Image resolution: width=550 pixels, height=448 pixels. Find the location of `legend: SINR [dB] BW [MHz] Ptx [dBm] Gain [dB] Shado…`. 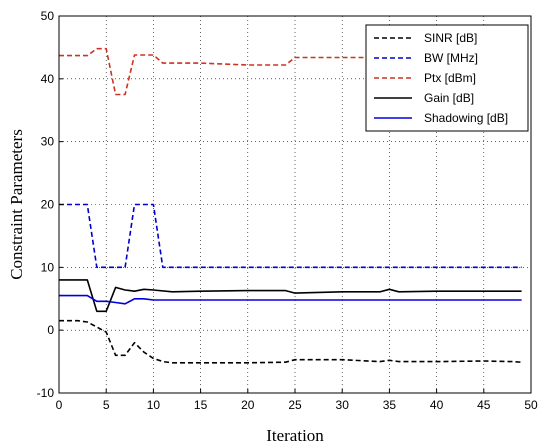

legend: SINR [dB] BW [MHz] Ptx [dBm] Gain [dB] Shado… is located at coordinates (447, 78).